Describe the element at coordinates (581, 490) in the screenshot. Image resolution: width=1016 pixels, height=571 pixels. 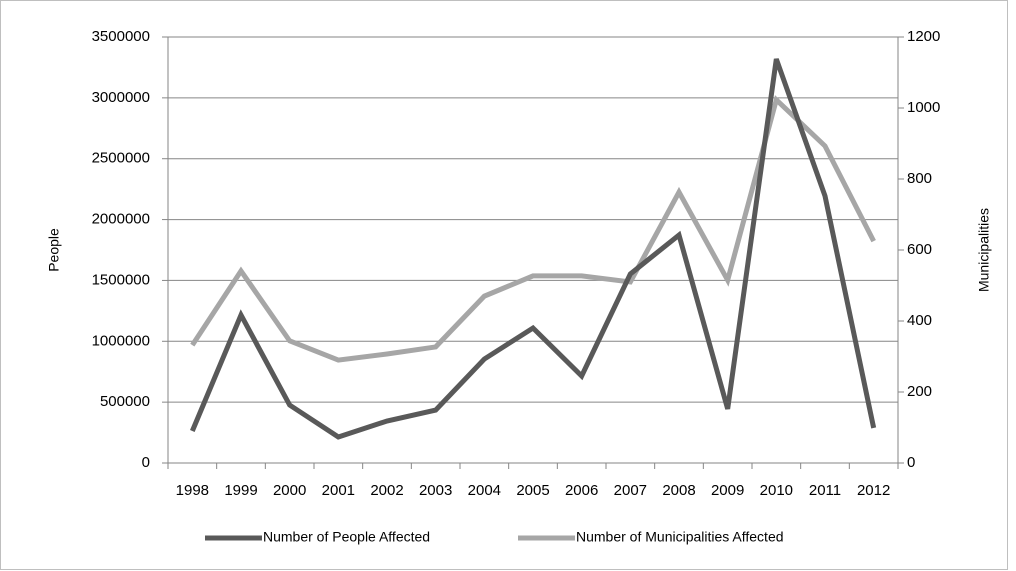
I see `x-tick-label: 2006` at that location.